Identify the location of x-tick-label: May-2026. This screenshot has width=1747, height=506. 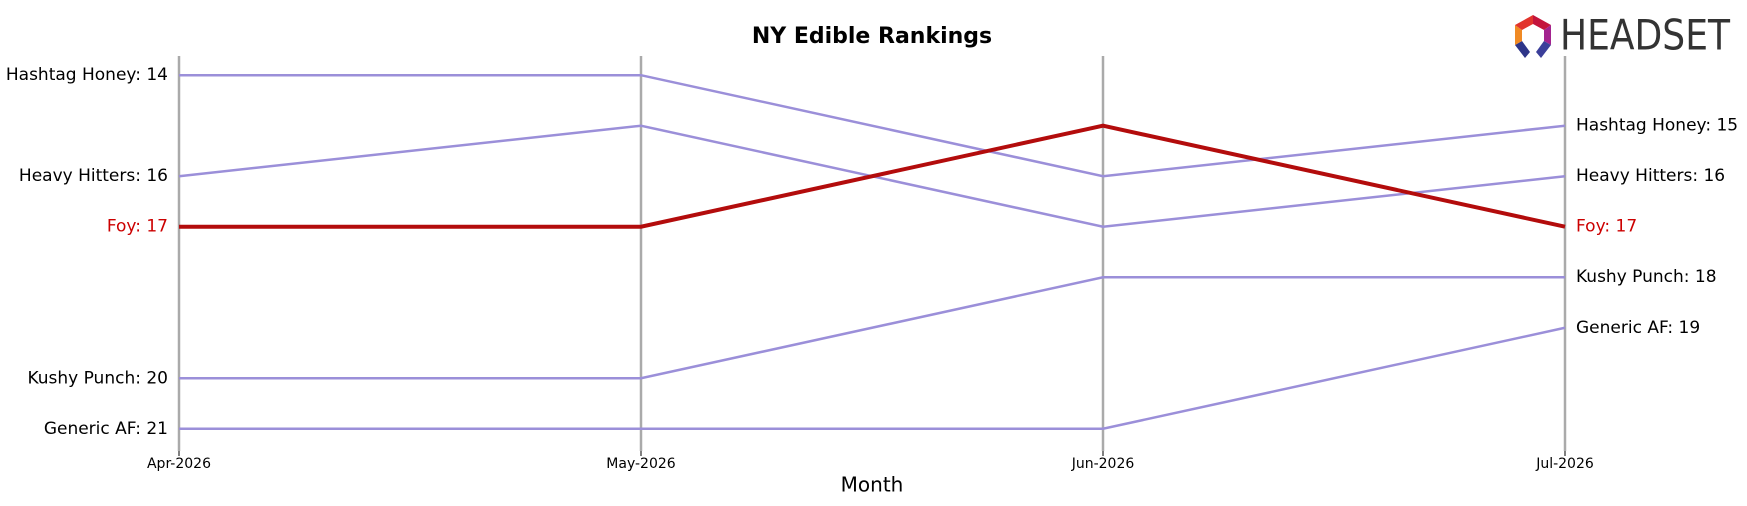
(640, 464).